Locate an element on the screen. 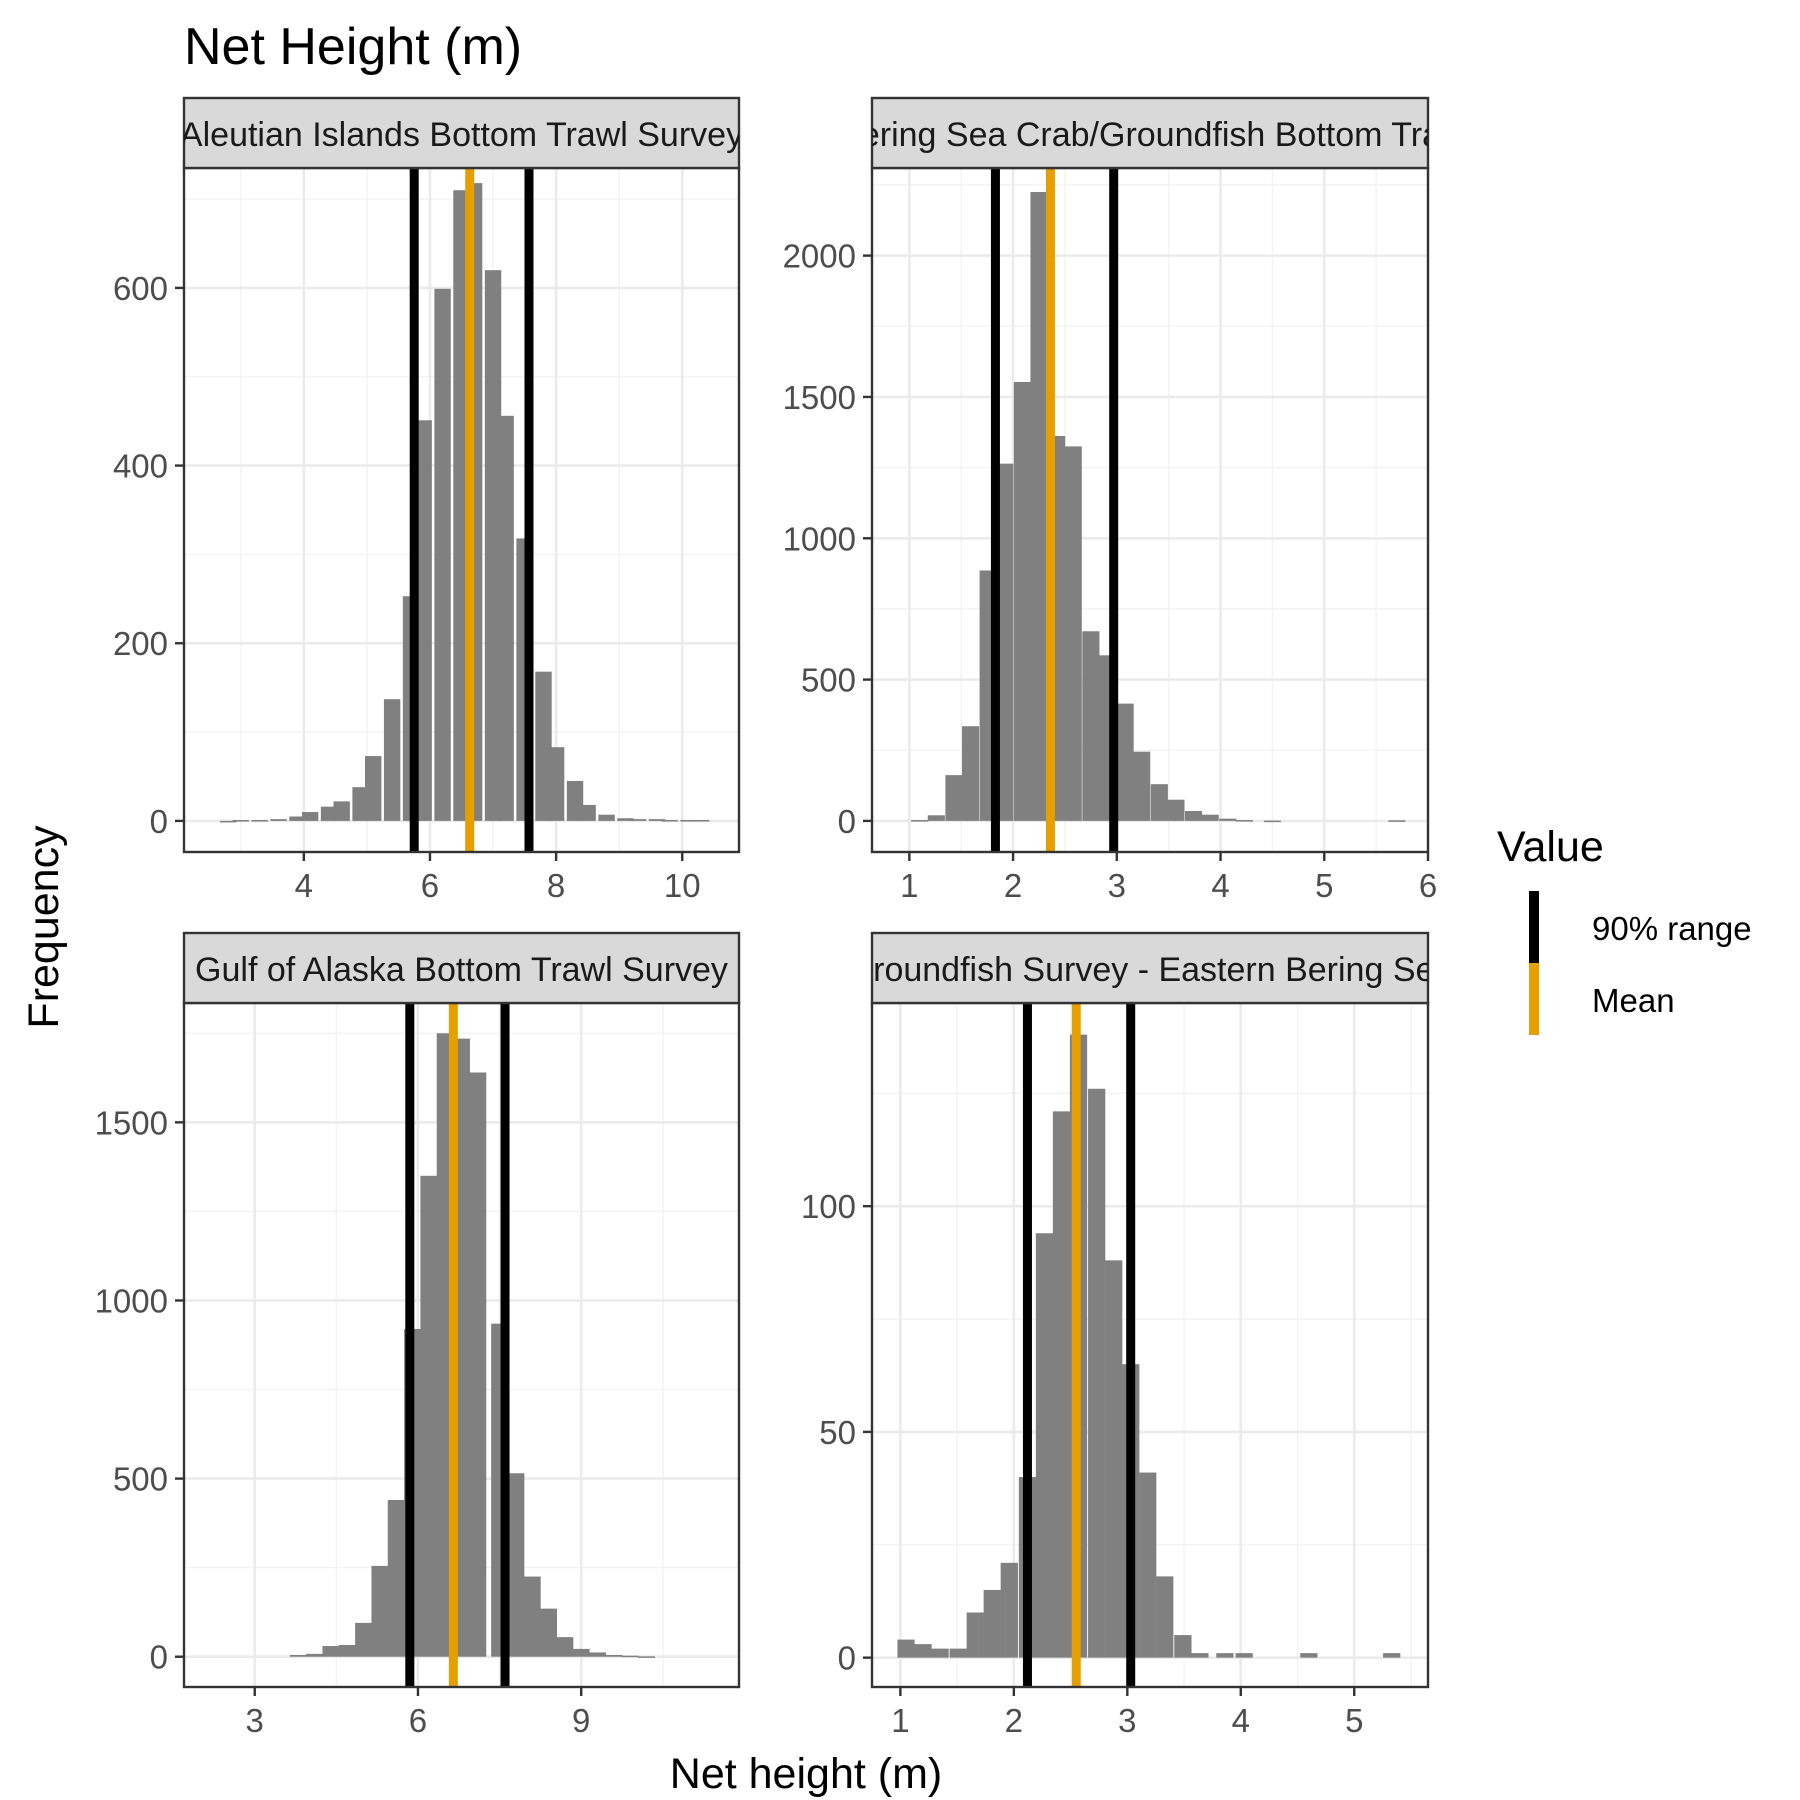  x-axis: 3 6 9 is located at coordinates (418, 1713).